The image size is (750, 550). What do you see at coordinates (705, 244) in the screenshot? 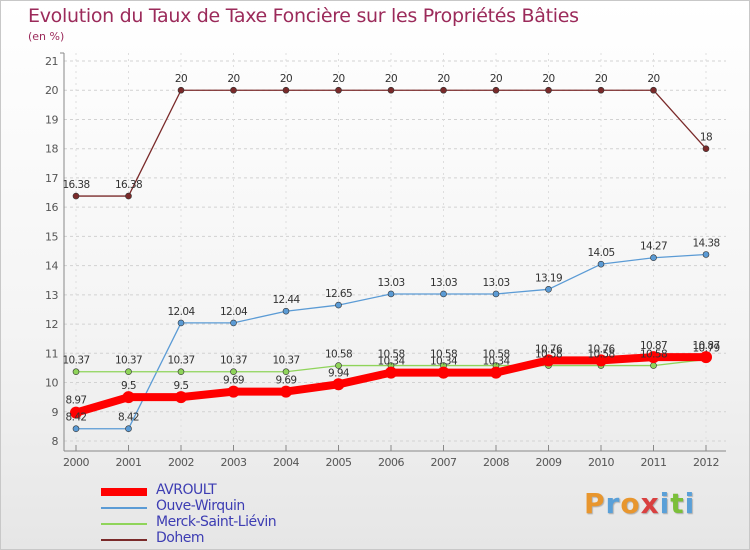
I see `data-label: 14.38` at bounding box center [705, 244].